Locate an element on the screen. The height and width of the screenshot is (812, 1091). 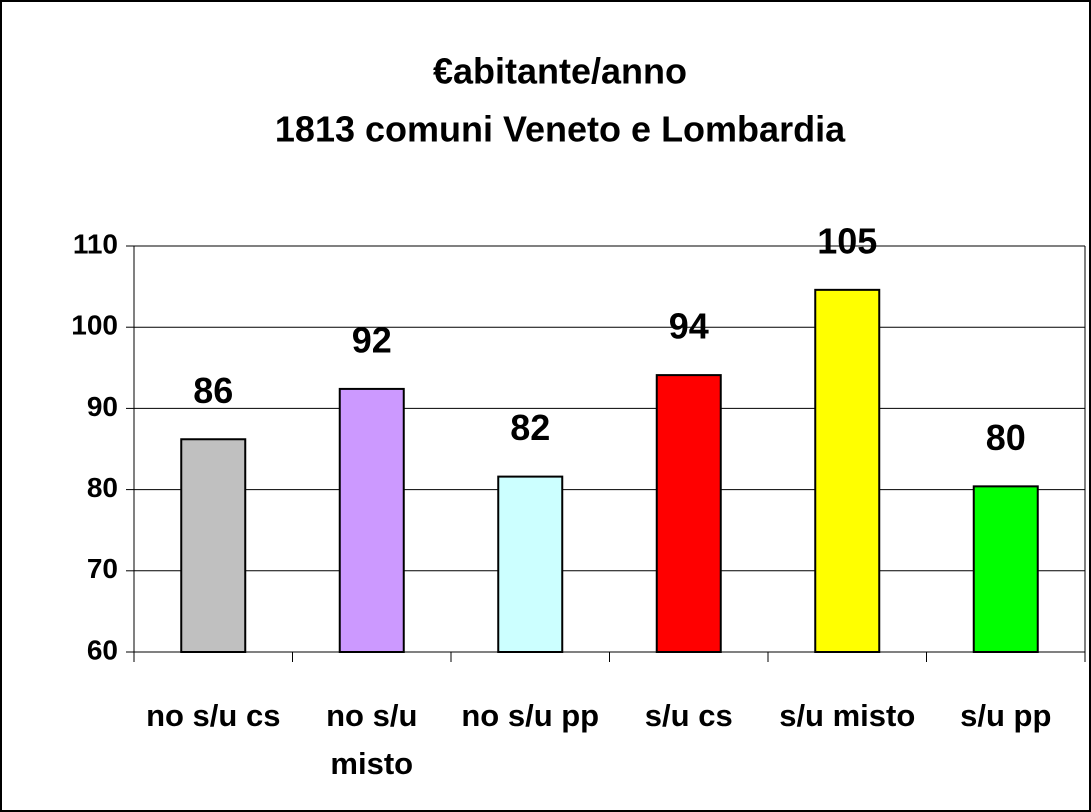
x-tick-label: s/u pp is located at coordinates (1006, 715).